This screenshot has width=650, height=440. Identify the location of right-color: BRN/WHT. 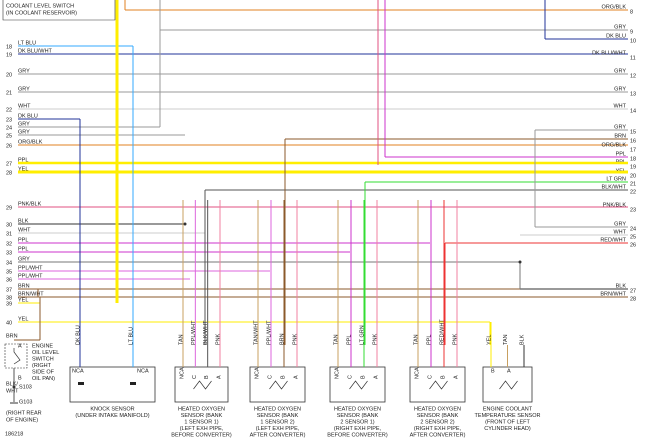
(613, 294).